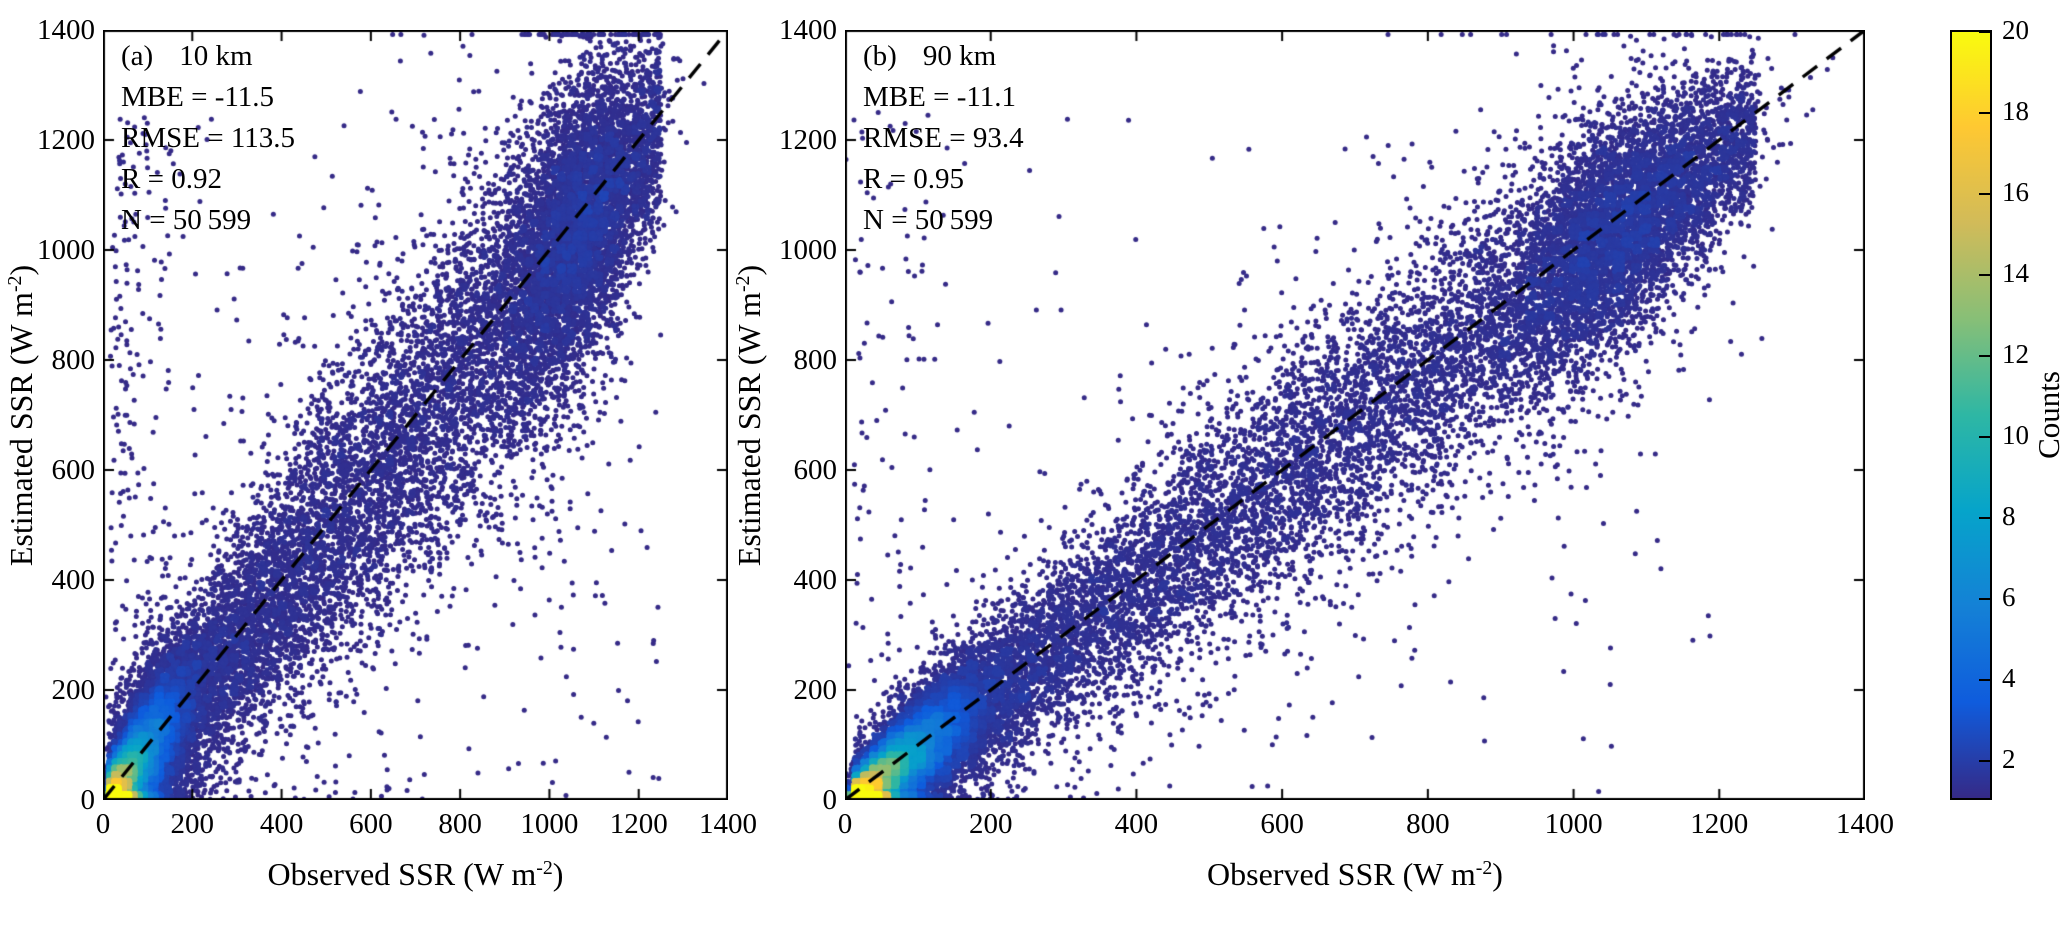  Describe the element at coordinates (959, 56) in the screenshot. I see `resolution-label: 90 km` at that location.